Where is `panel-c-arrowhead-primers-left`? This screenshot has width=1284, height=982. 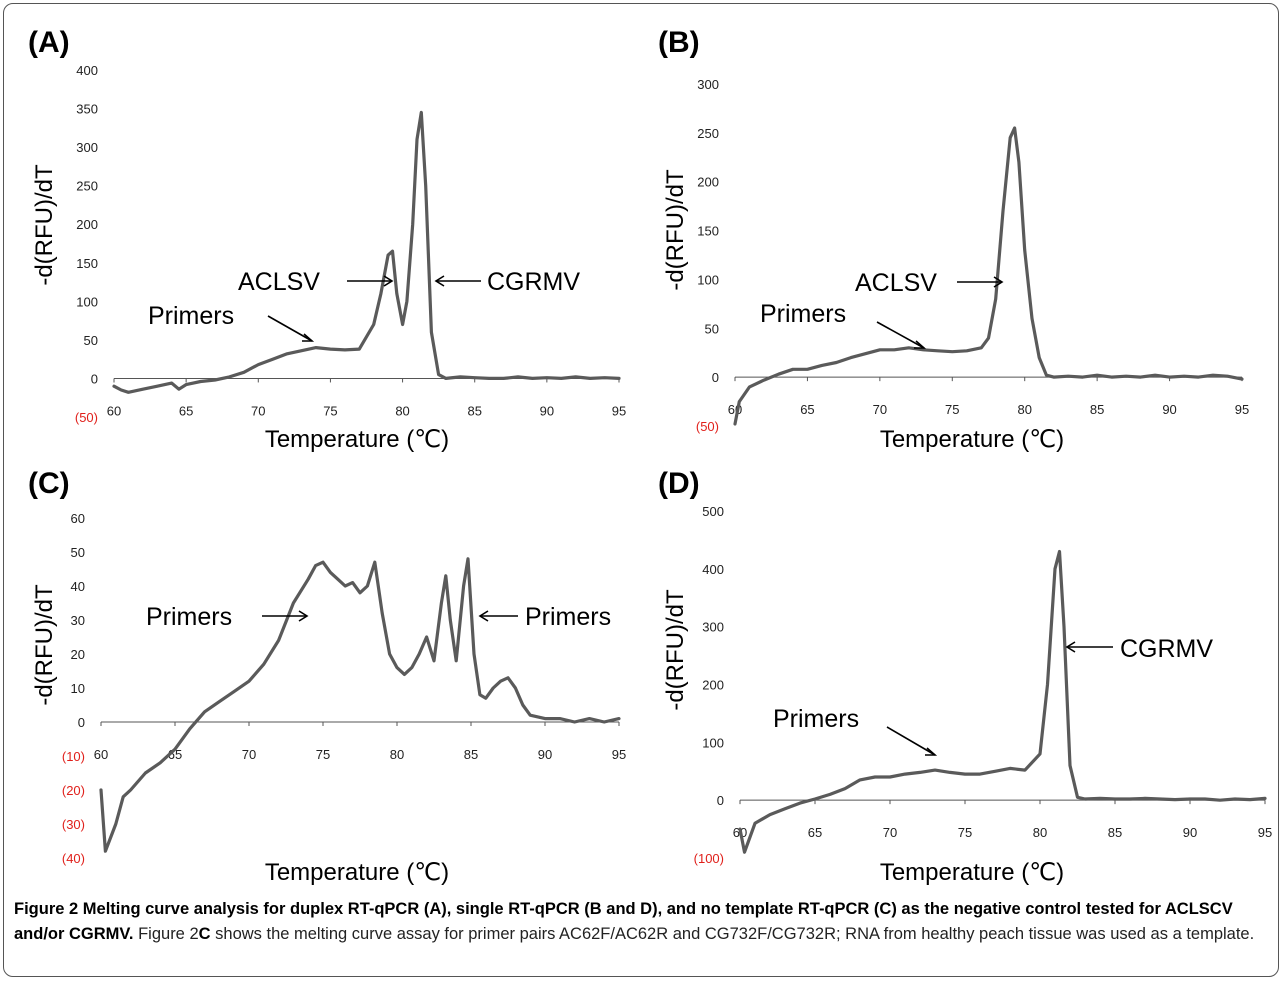 panel-c-arrowhead-primers-left is located at coordinates (303, 616).